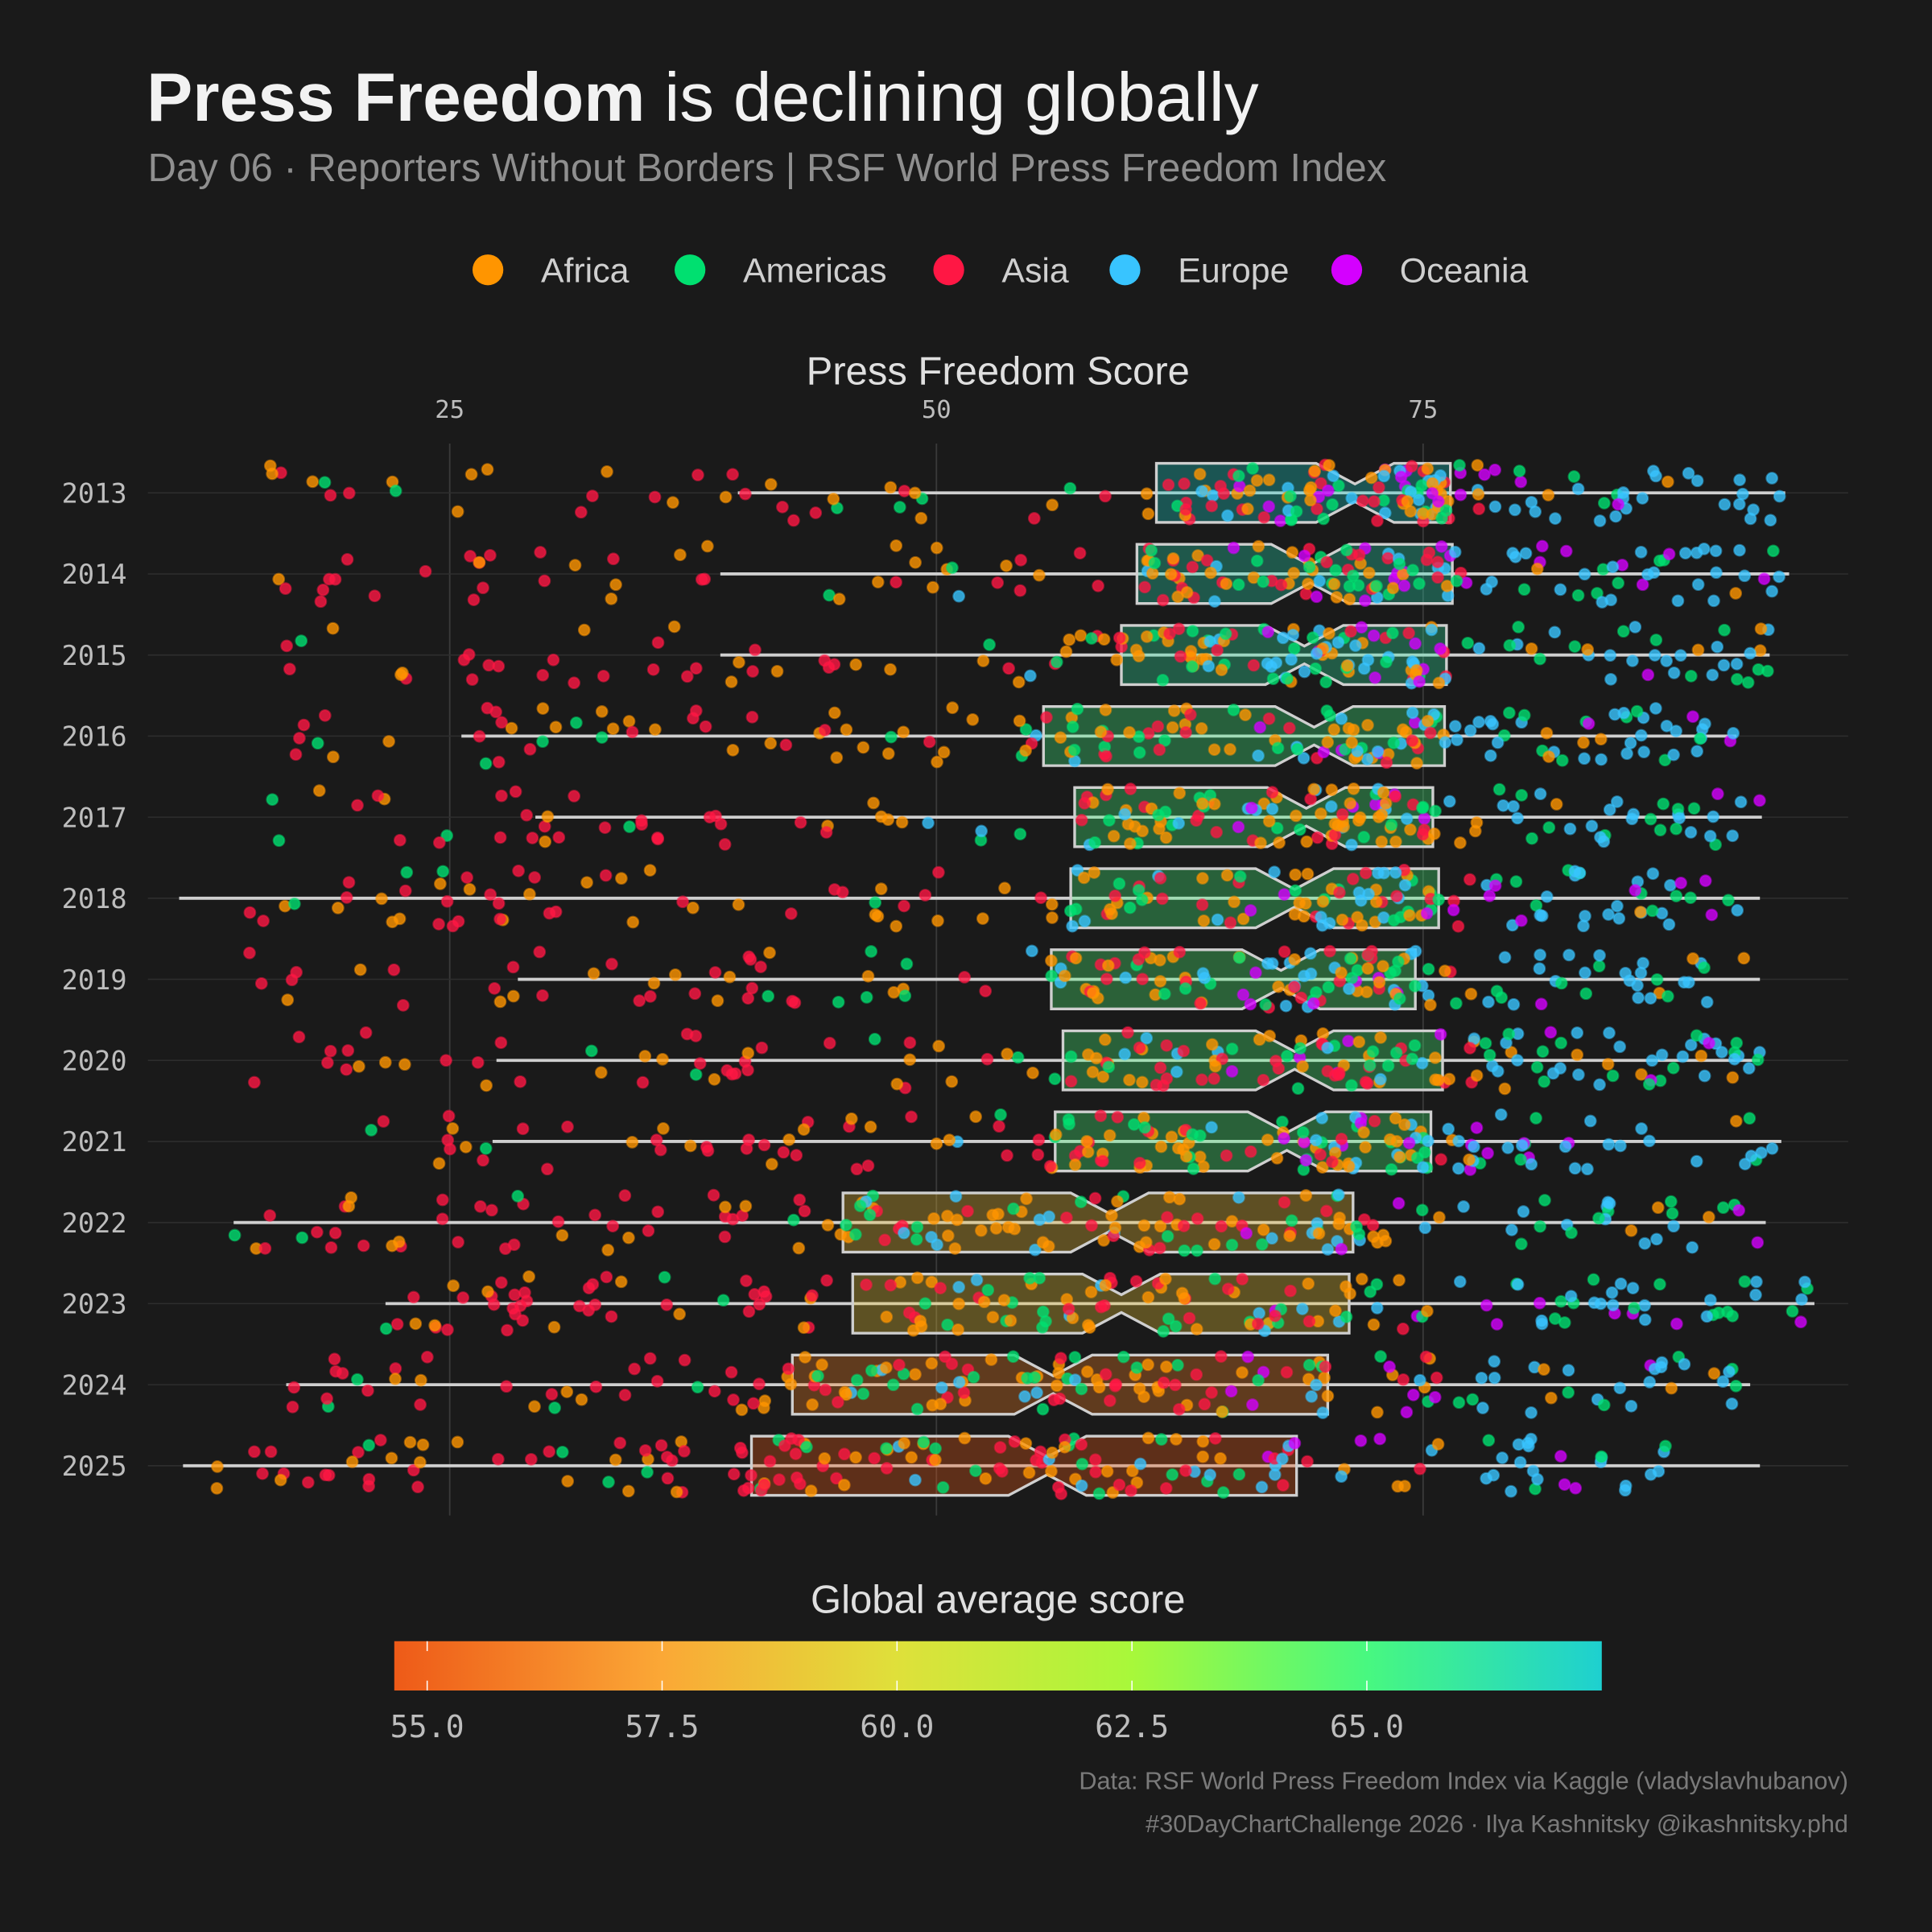 Image resolution: width=1932 pixels, height=1932 pixels. I want to click on colorbar-ticks: 55.0 57.5 60.0 62.5 65.0, so click(897, 1693).